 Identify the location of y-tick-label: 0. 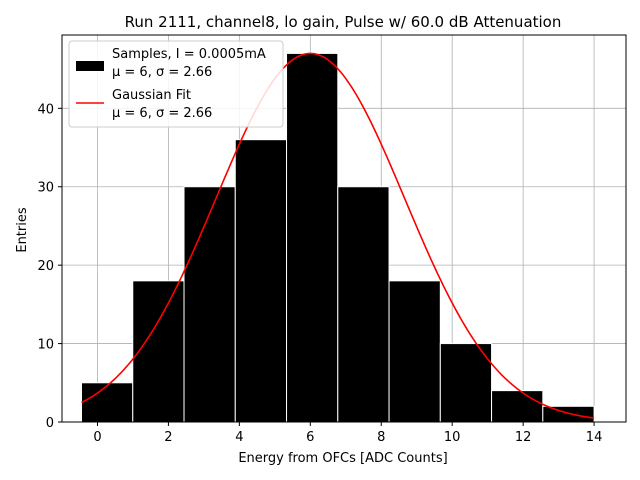
(50, 423).